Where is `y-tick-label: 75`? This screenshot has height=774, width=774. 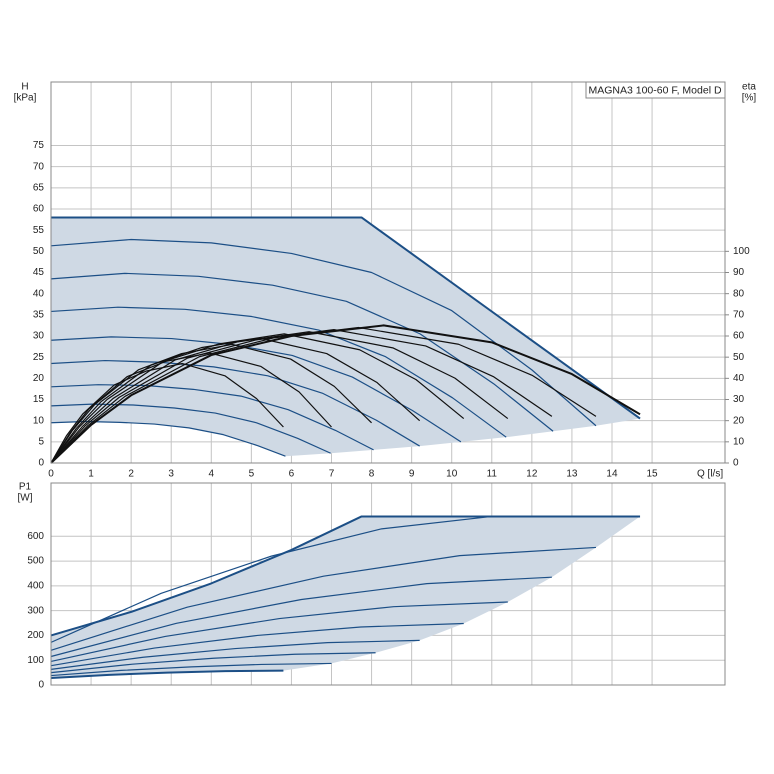
y-tick-label: 75 is located at coordinates (39, 145).